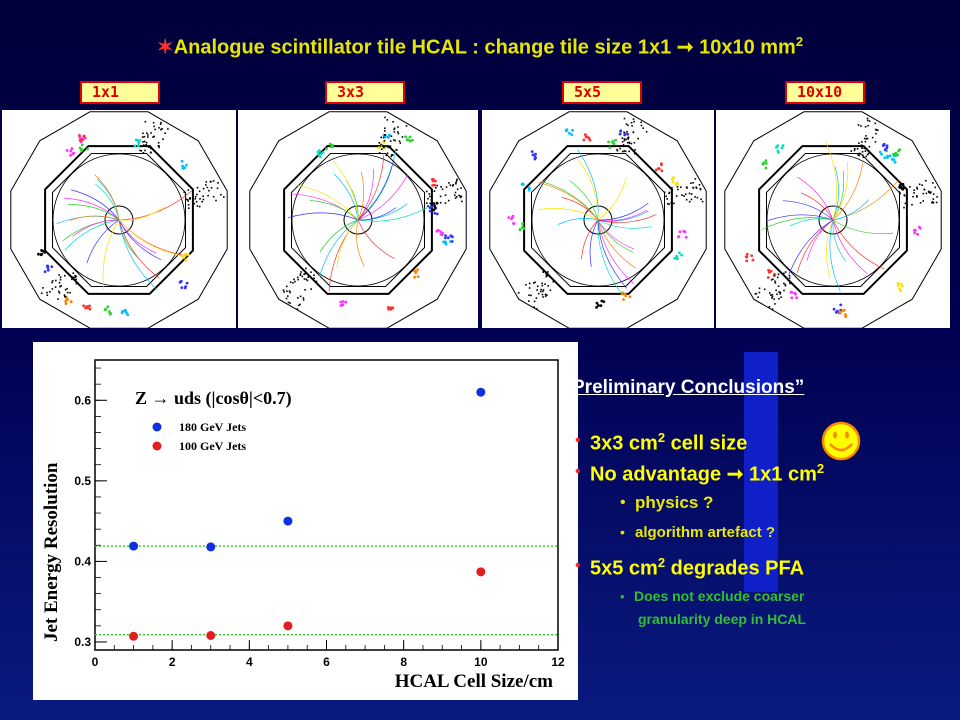 This screenshot has width=960, height=720. What do you see at coordinates (481, 662) in the screenshot?
I see `x-tick-label: 10` at bounding box center [481, 662].